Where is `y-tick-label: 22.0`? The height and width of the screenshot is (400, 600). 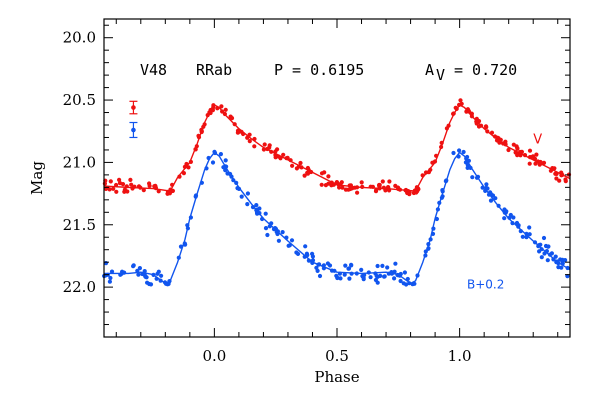
y-tick-label: 22.0 is located at coordinates (79, 287).